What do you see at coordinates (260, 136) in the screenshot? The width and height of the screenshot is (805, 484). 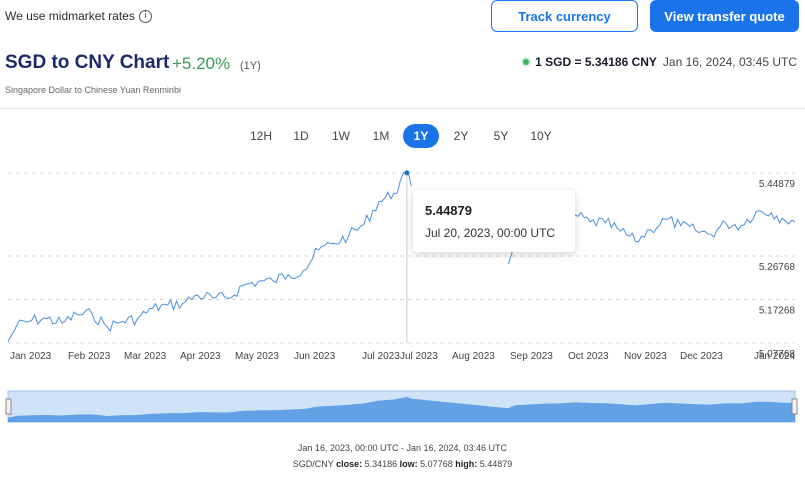 I see `range-12h: 12H` at bounding box center [260, 136].